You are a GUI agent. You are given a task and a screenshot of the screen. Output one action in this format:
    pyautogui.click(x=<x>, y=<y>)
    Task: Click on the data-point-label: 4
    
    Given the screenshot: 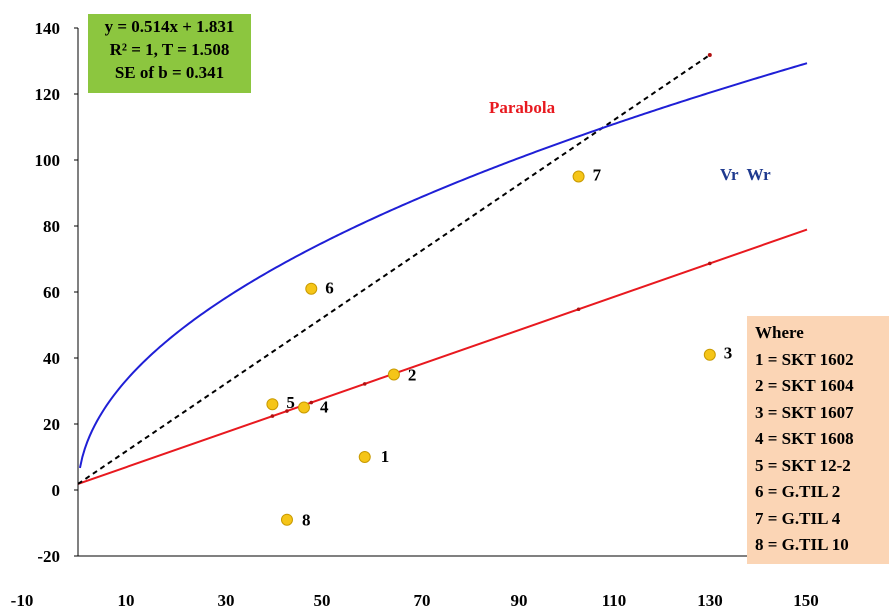 What is the action you would take?
    pyautogui.click(x=324, y=407)
    